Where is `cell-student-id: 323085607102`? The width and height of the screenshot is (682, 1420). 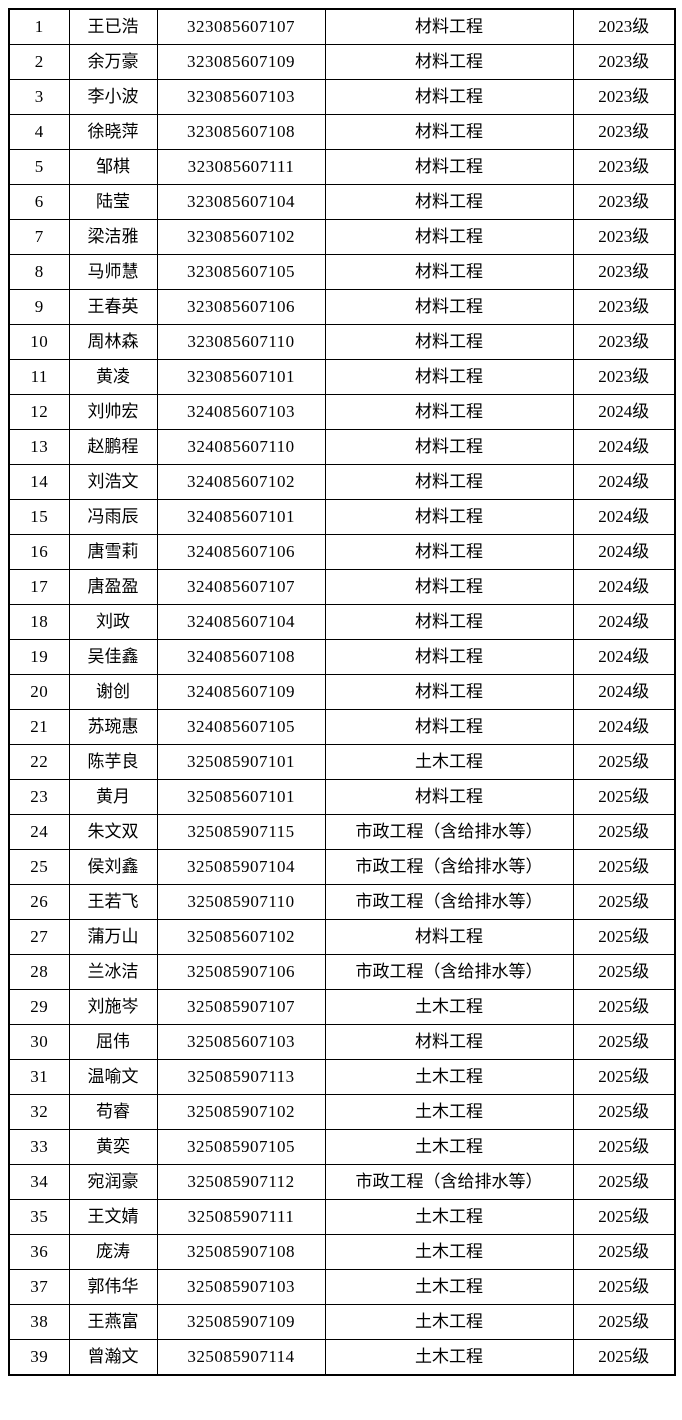
cell-student-id: 323085607102 is located at coordinates (241, 237).